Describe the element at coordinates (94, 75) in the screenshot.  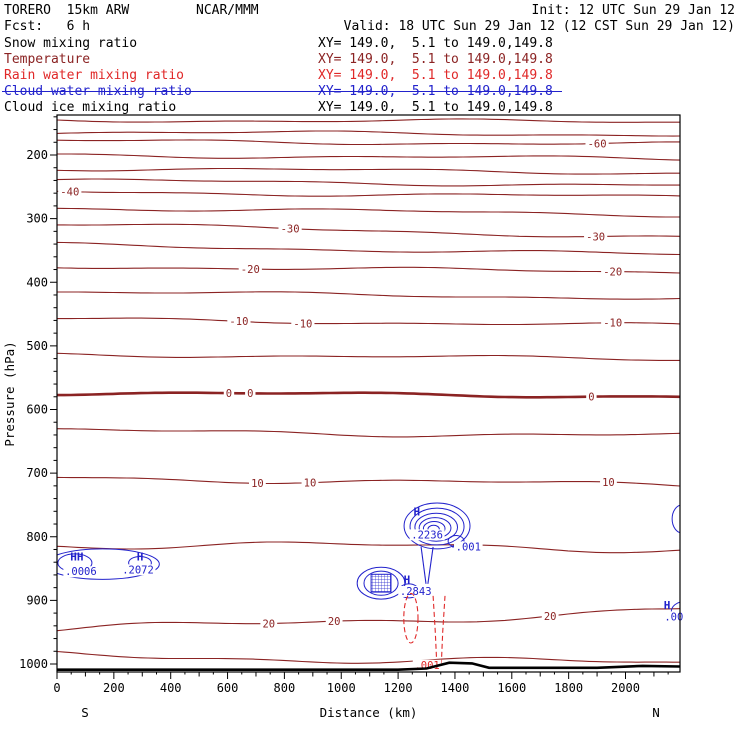
I see `legend-label-rain: Rain water mixing ratio` at that location.